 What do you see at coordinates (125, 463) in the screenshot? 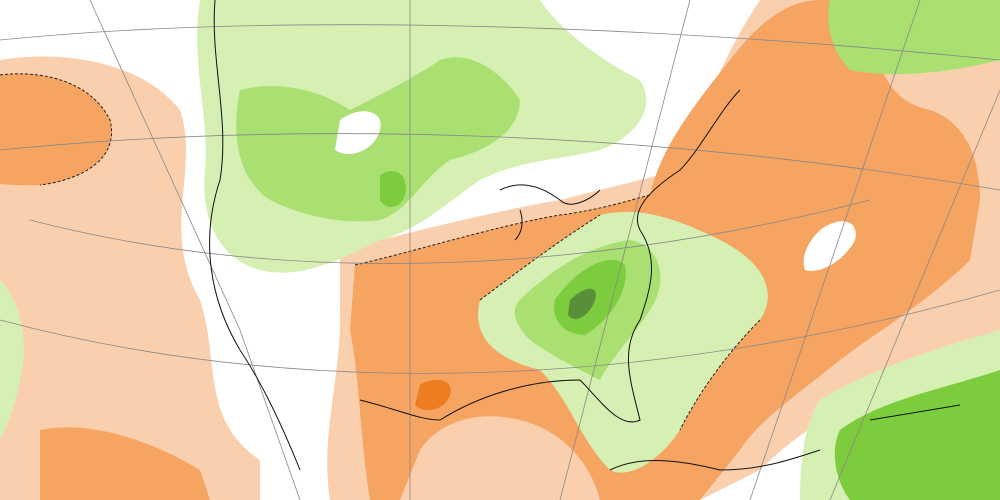
I see `orange-southwest` at bounding box center [125, 463].